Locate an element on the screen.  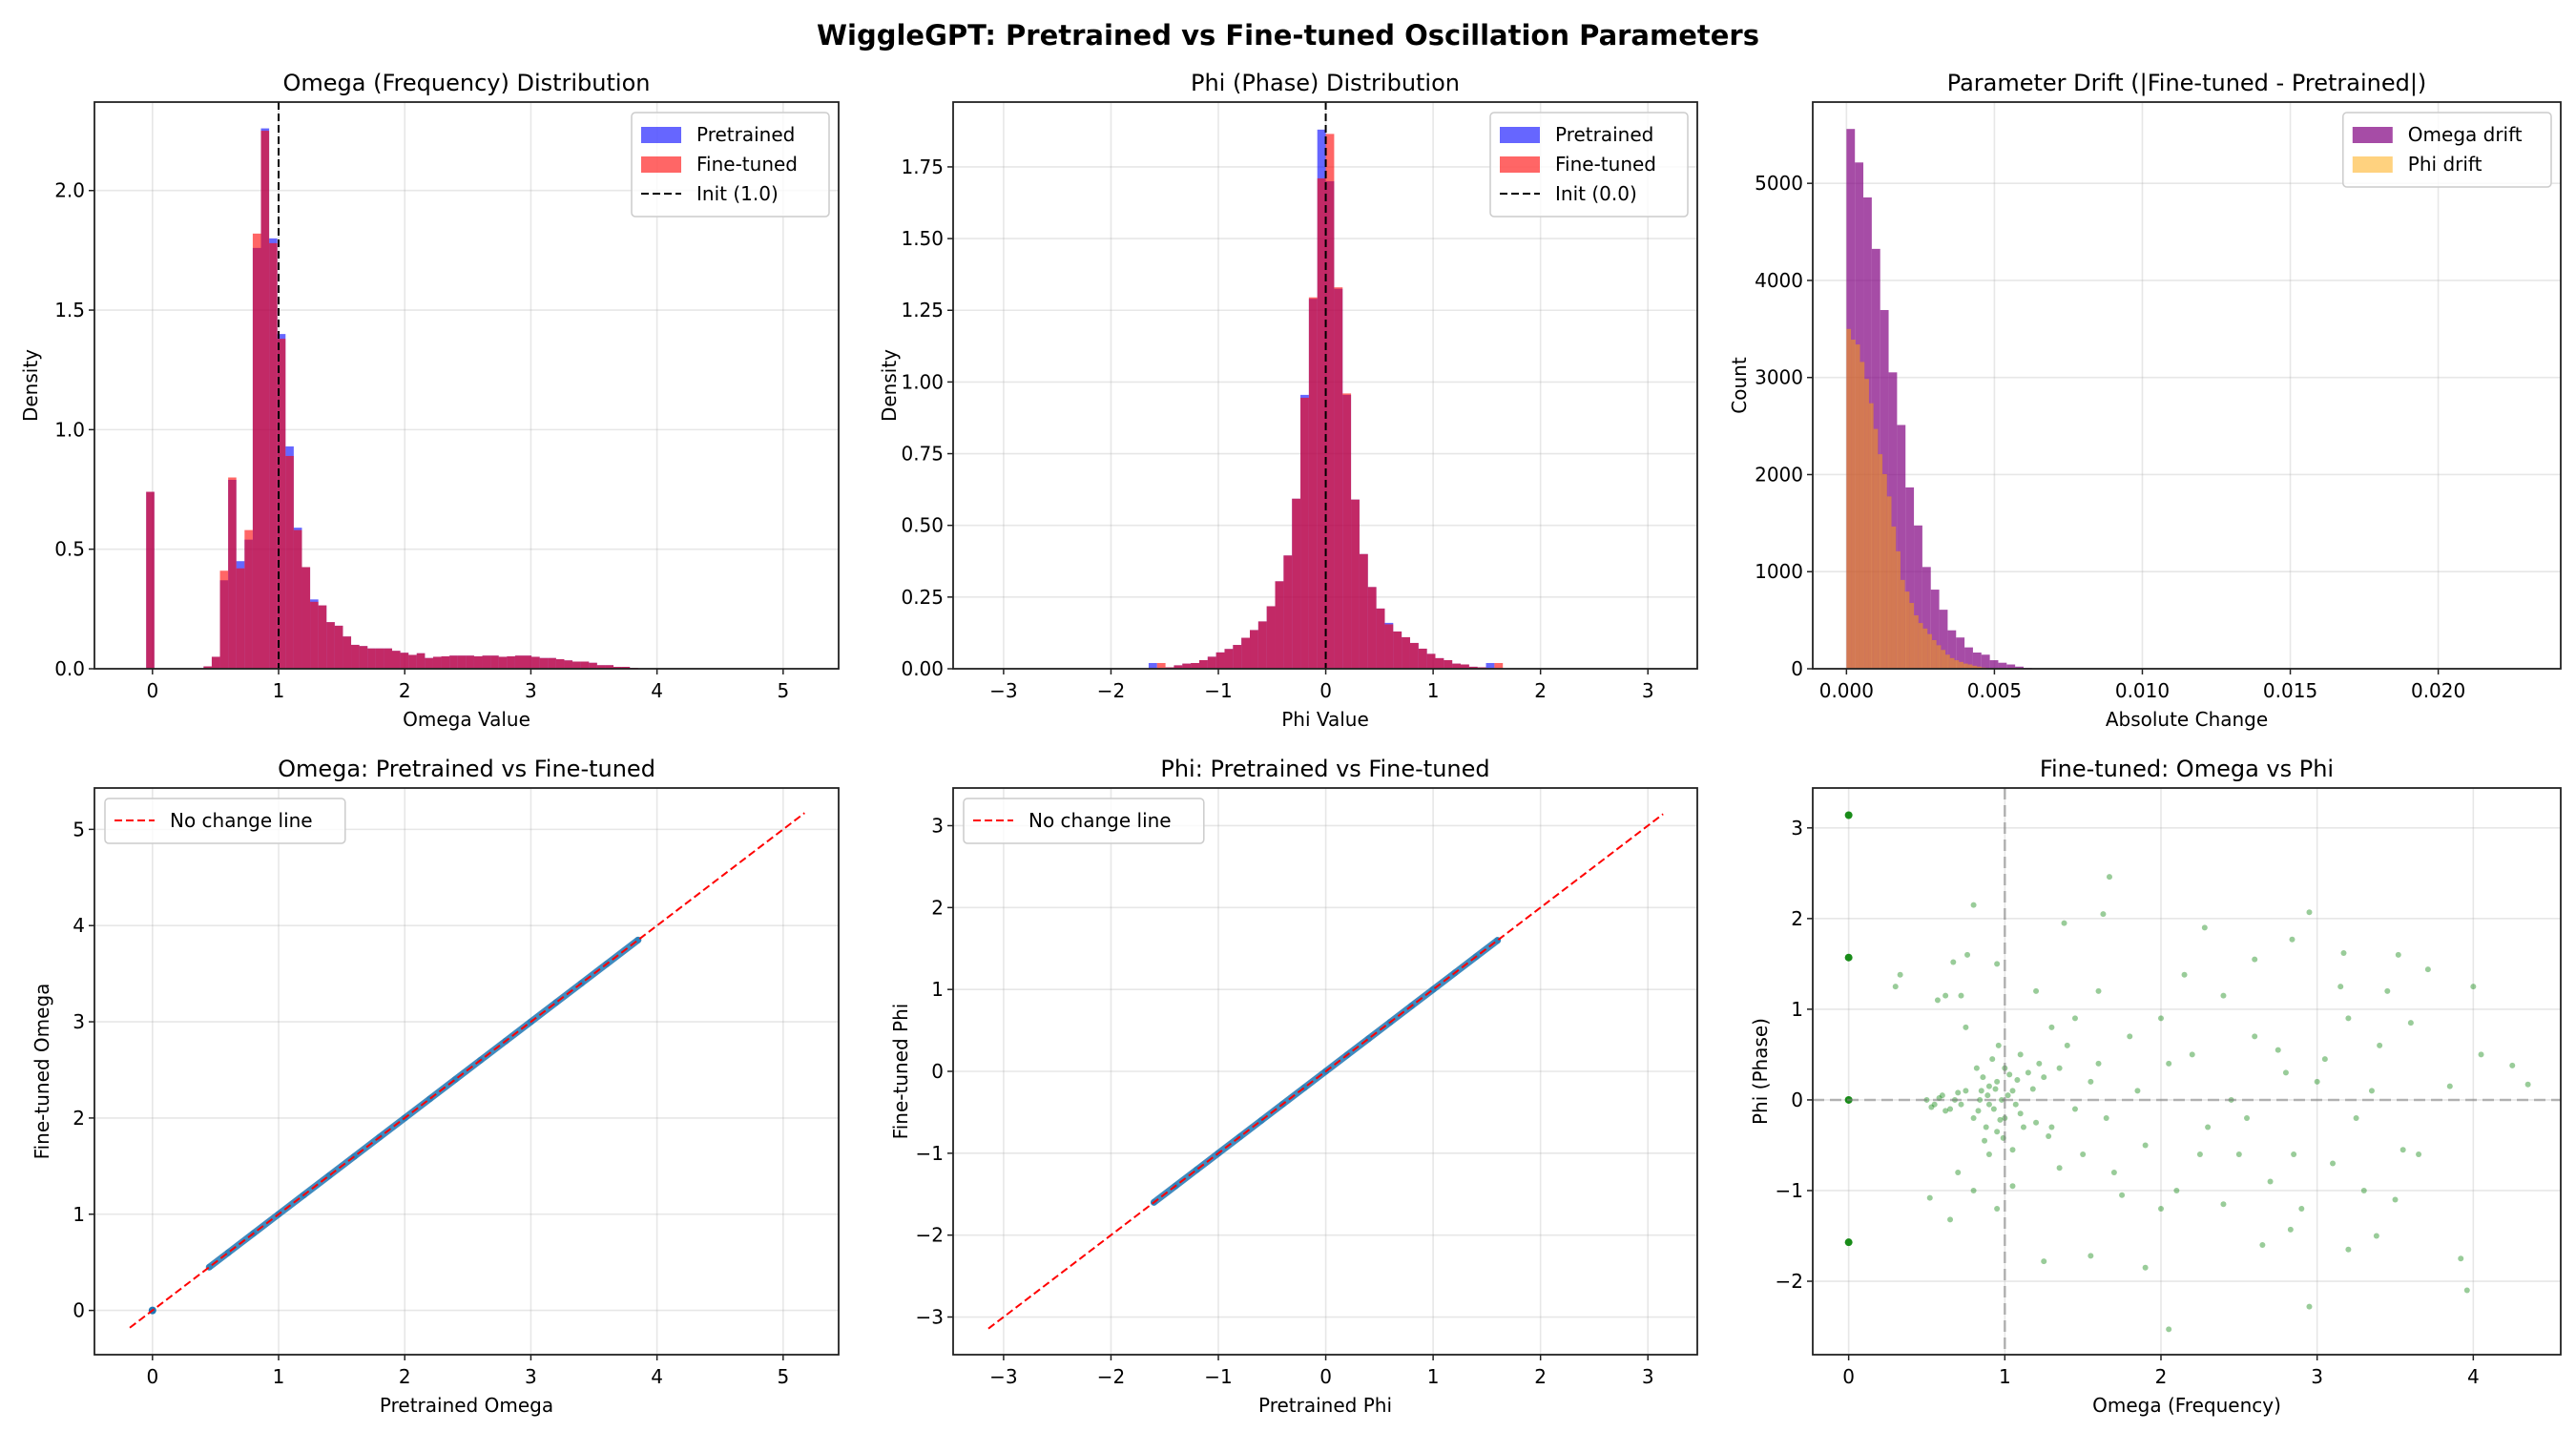
y-tick-label: 2 is located at coordinates (937, 907).